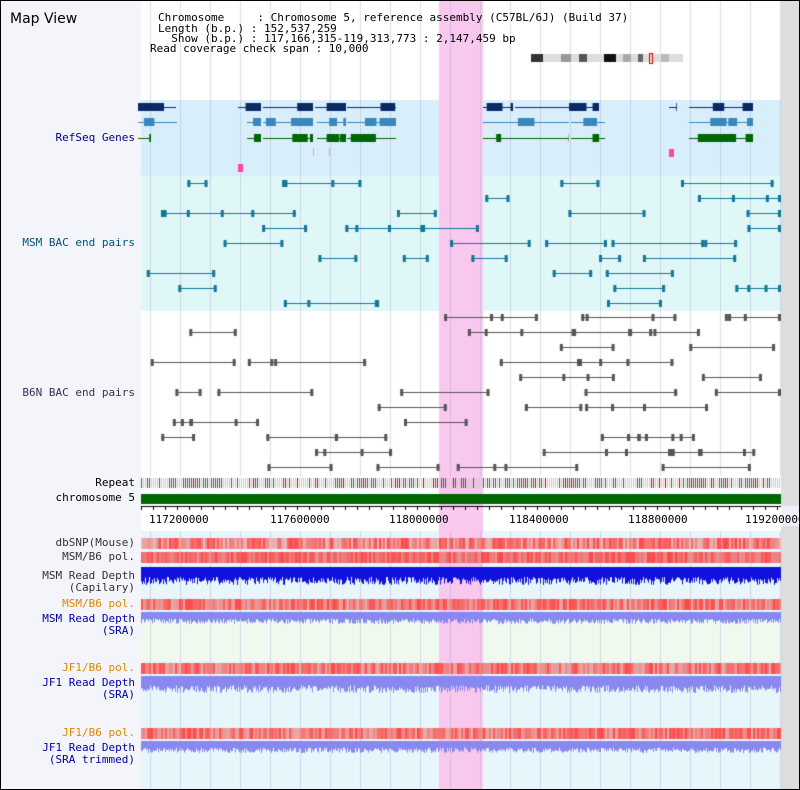  What do you see at coordinates (772, 519) in the screenshot?
I see `axis-tick-label: 119200000` at bounding box center [772, 519].